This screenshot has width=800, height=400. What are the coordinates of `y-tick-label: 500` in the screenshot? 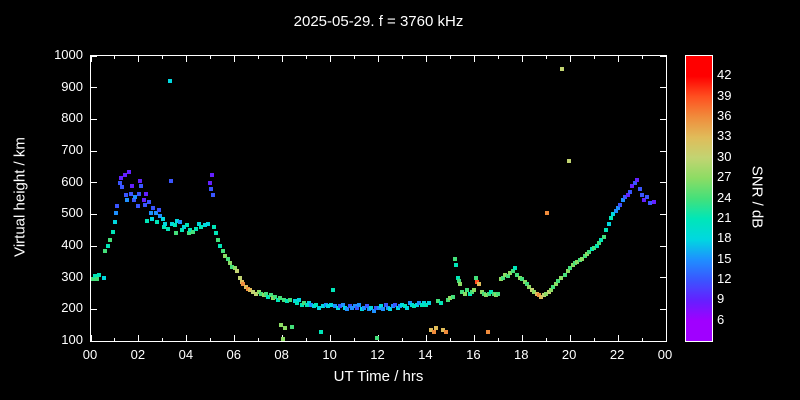 It's located at (72, 213).